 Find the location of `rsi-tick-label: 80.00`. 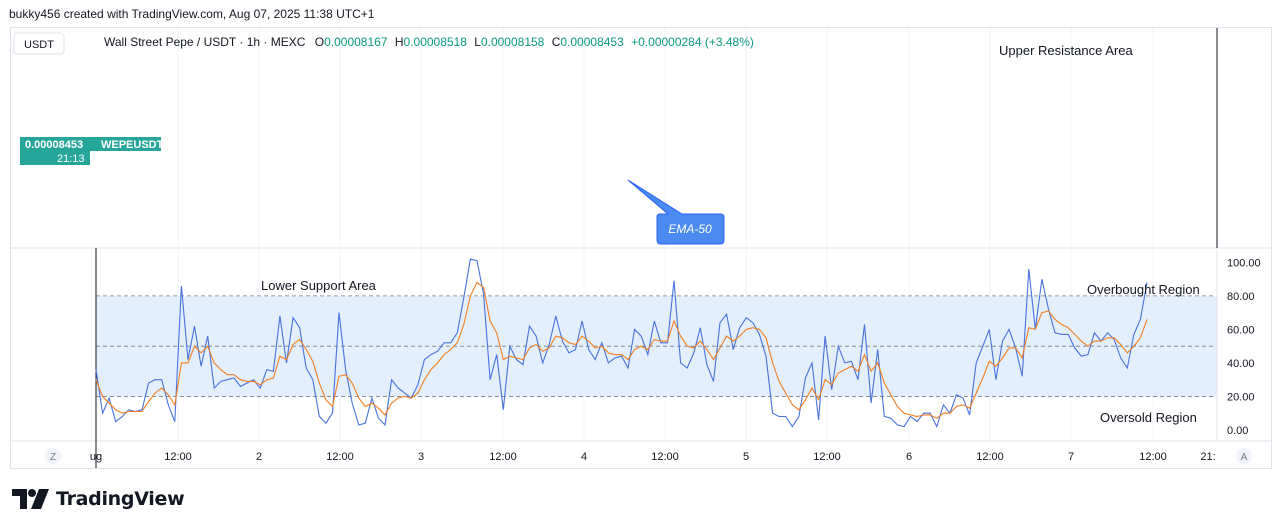

rsi-tick-label: 80.00 is located at coordinates (1241, 297).